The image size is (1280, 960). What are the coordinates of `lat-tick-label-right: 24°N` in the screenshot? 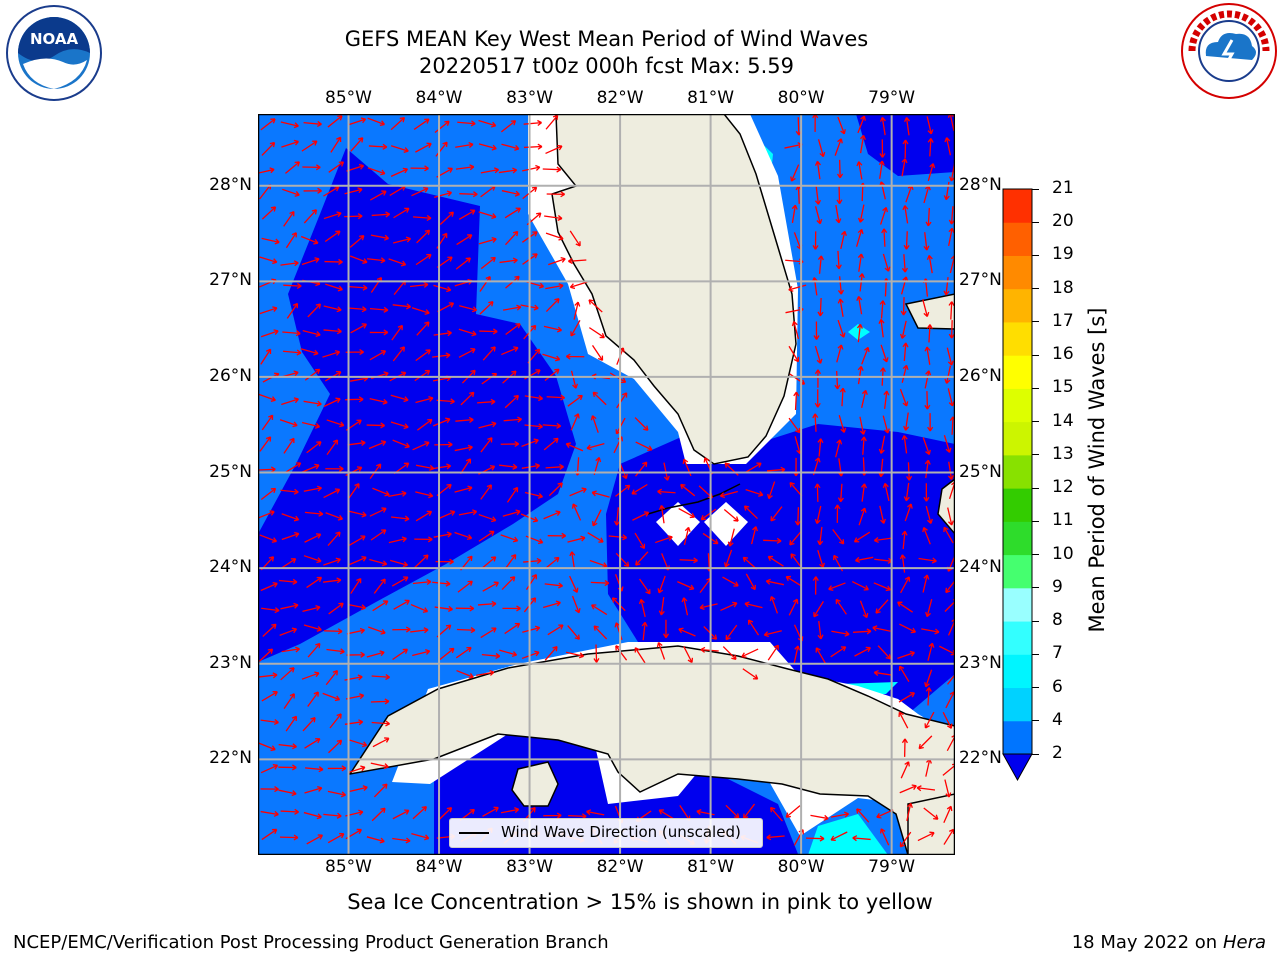 It's located at (980, 567).